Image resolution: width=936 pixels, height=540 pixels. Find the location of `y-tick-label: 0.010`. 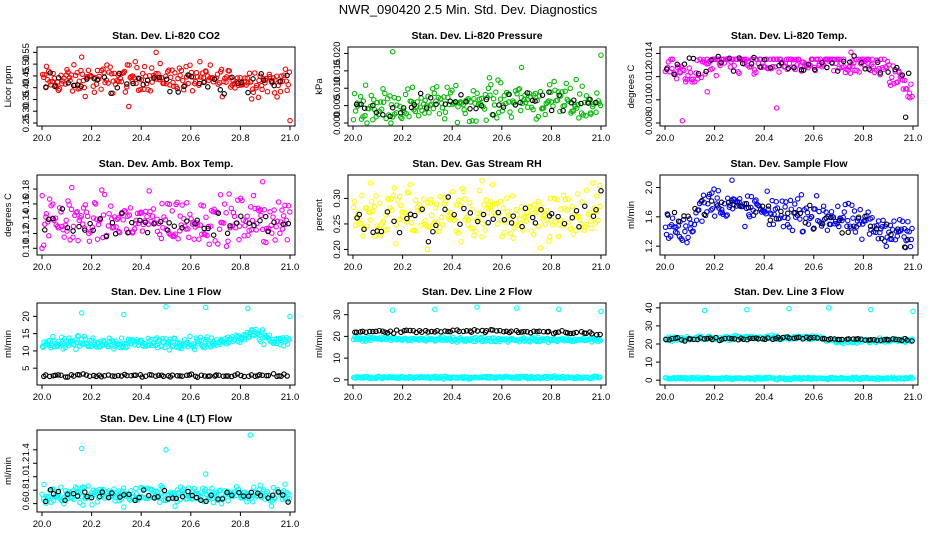

y-tick-label: 0.010 is located at coordinates (649, 100).